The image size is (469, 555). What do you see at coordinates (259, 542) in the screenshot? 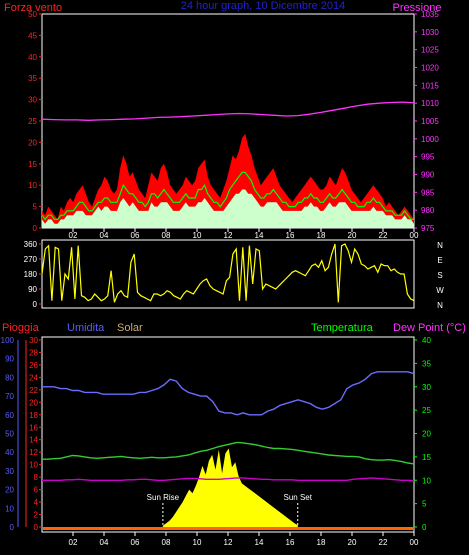
I see `weather-x-tick-label: 14` at bounding box center [259, 542].